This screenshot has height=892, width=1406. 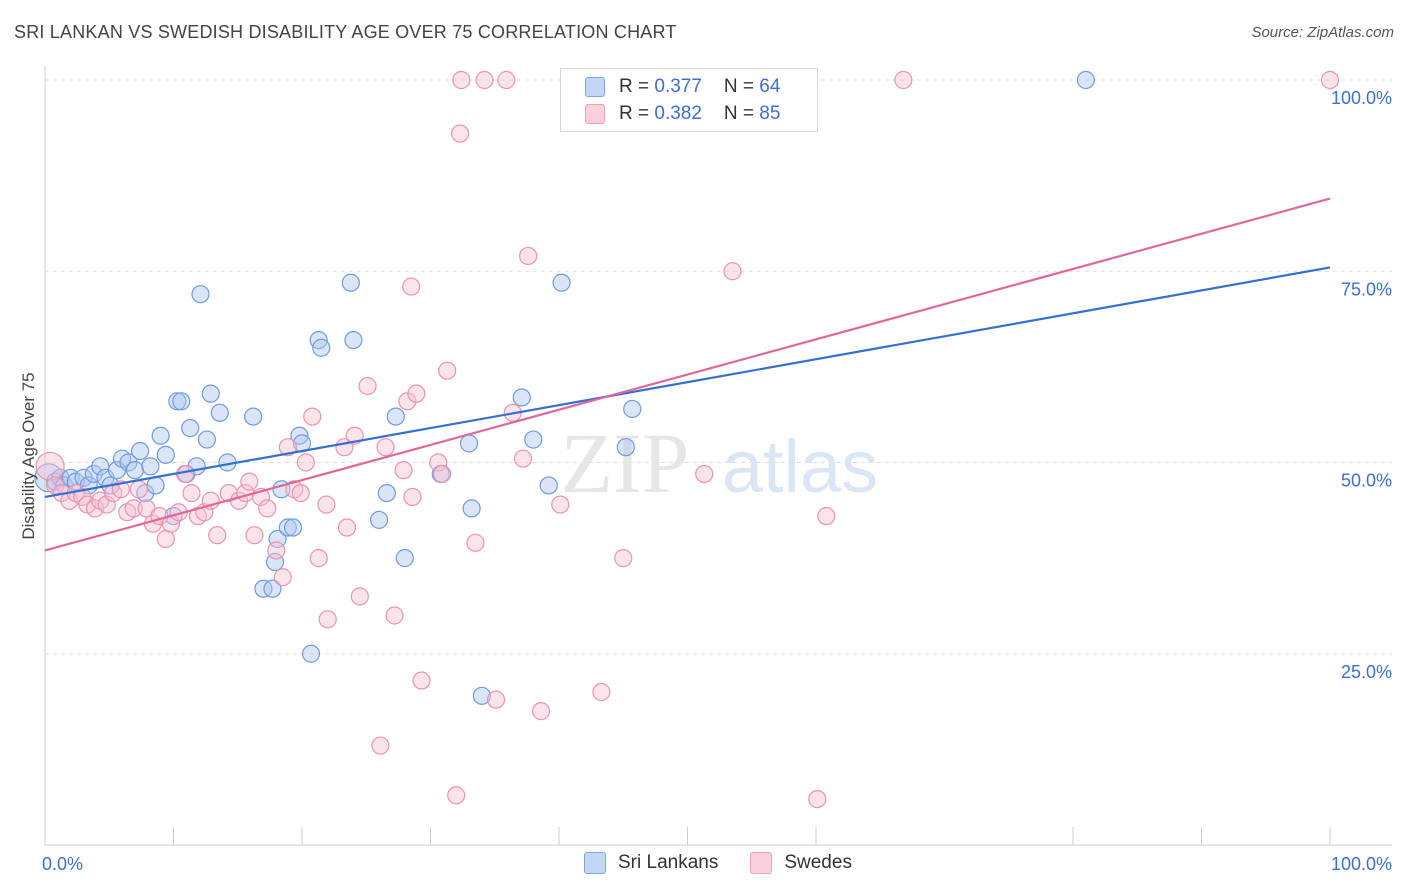 What do you see at coordinates (770, 113) in the screenshot?
I see `legend-n-value: 85` at bounding box center [770, 113].